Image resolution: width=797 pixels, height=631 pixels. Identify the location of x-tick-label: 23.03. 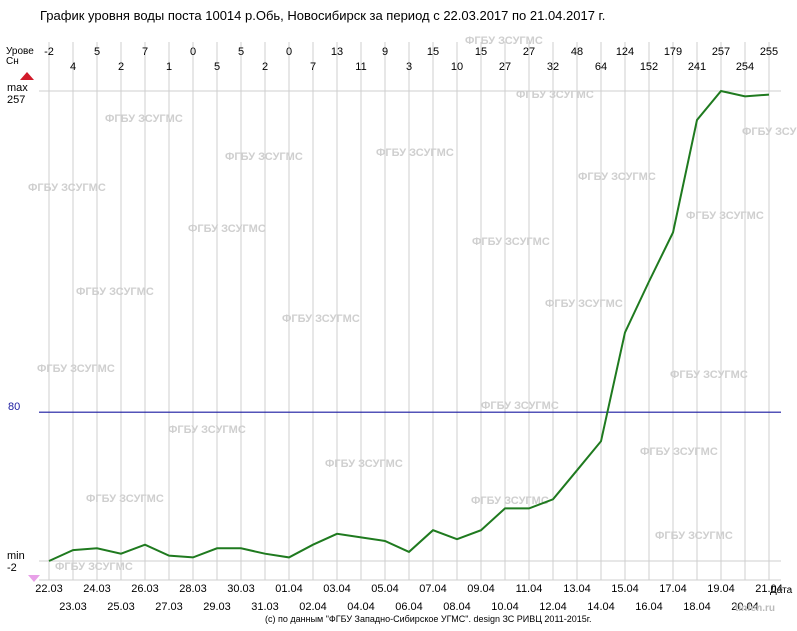
(73, 607).